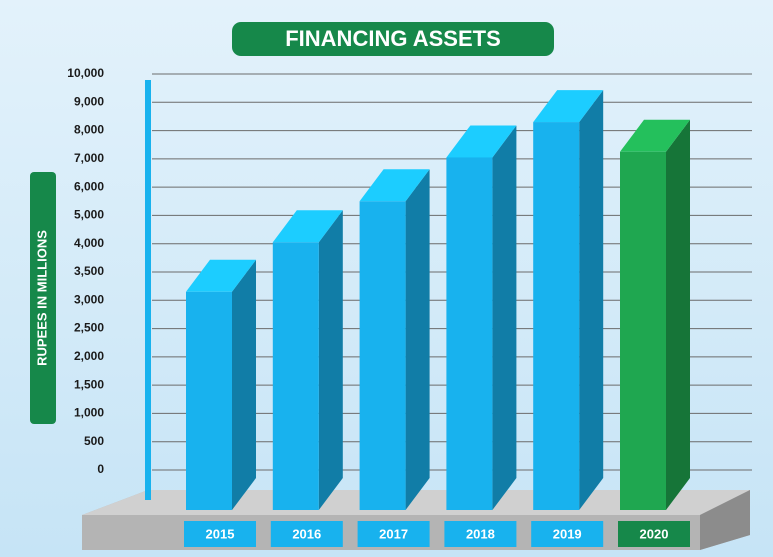  Describe the element at coordinates (725, 520) in the screenshot. I see `floor-side` at that location.